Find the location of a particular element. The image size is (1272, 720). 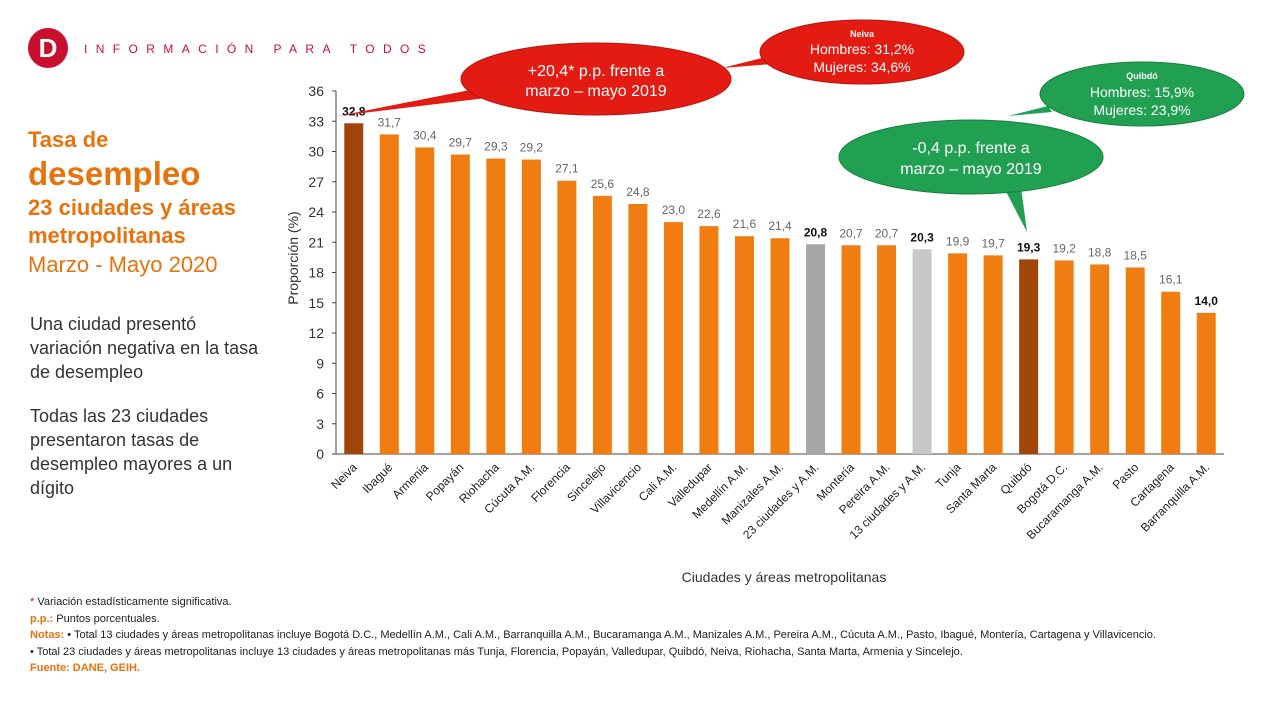

data-label: 21,4 is located at coordinates (780, 226).